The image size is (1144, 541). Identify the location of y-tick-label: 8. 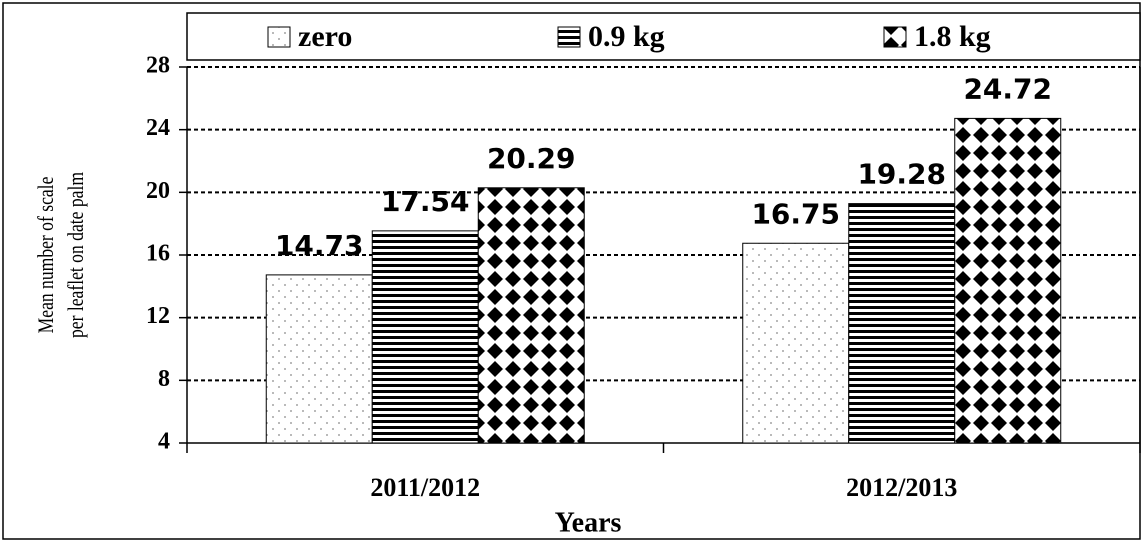
(164, 379).